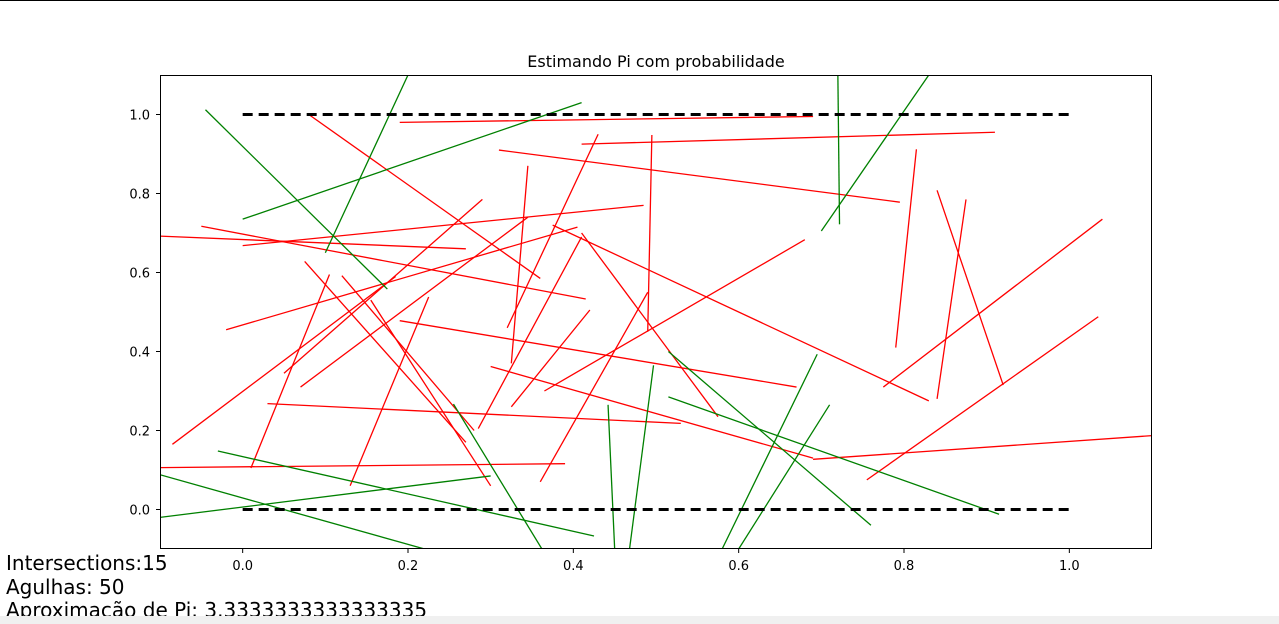 Image resolution: width=1279 pixels, height=624 pixels. Describe the element at coordinates (139, 116) in the screenshot. I see `y-tick-label: 1.0` at that location.